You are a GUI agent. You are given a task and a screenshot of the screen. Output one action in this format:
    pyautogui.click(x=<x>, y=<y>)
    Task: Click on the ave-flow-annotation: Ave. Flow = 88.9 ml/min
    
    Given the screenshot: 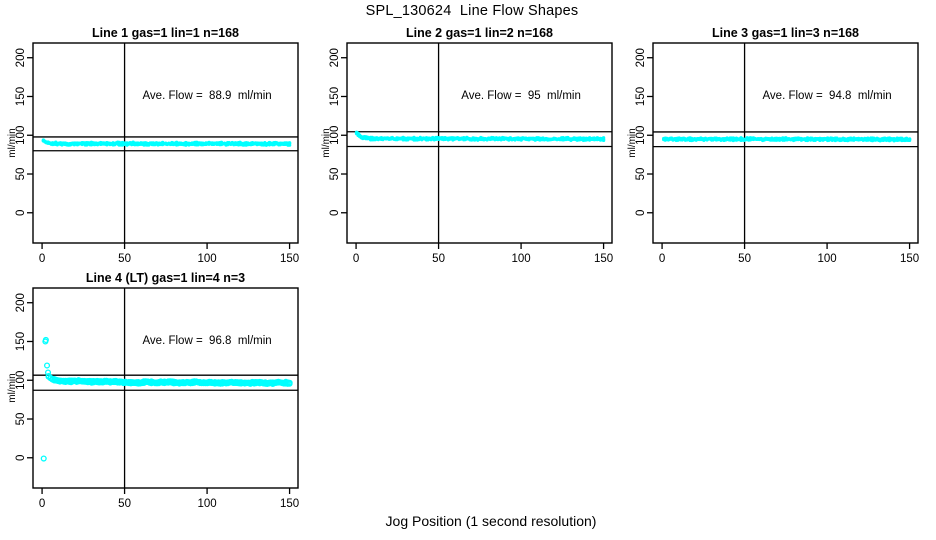 What is the action you would take?
    pyautogui.click(x=206, y=96)
    